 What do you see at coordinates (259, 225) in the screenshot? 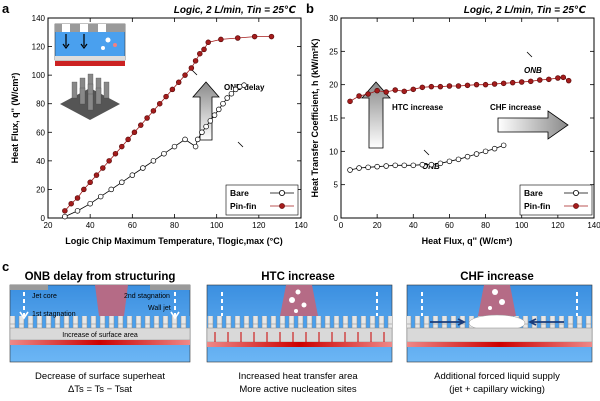
I see `chart-a-xtick-label: 120` at bounding box center [259, 225].